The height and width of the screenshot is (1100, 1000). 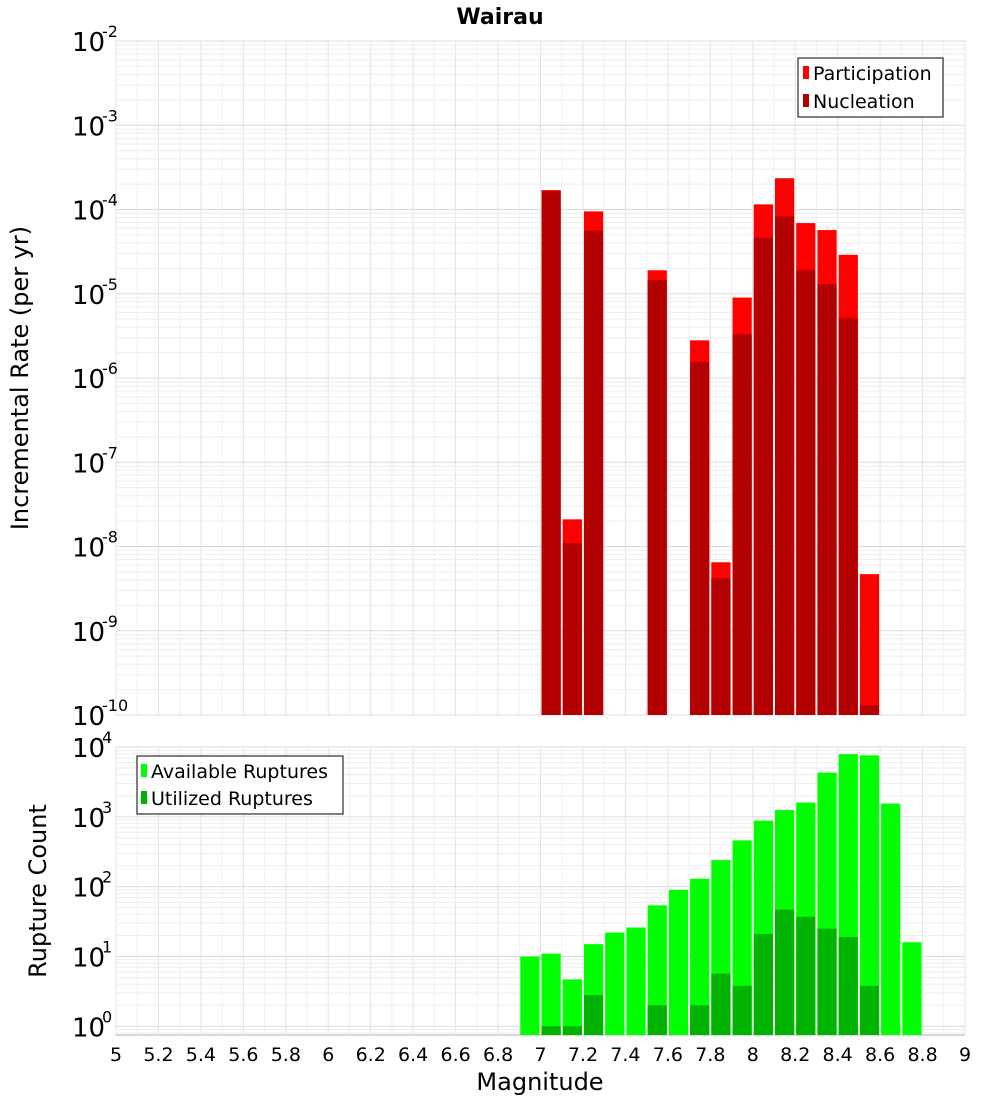 What do you see at coordinates (286, 1055) in the screenshot?
I see `x-tick-label: 5.8` at bounding box center [286, 1055].